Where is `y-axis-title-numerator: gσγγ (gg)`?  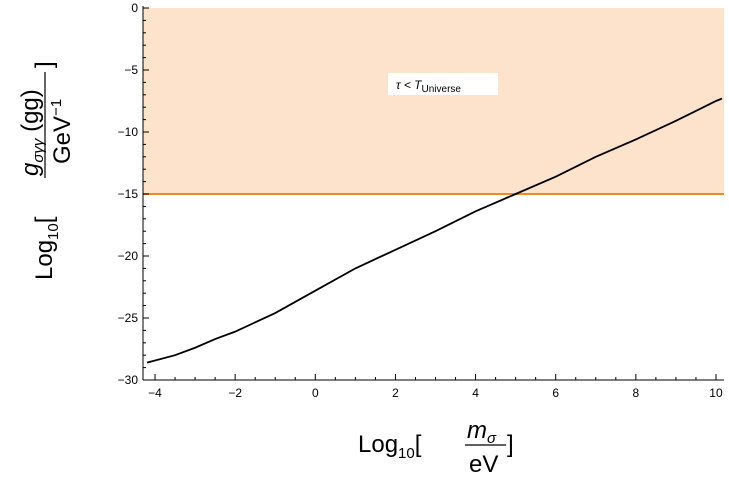 y-axis-title-numerator: gσγγ (gg) is located at coordinates (32, 132).